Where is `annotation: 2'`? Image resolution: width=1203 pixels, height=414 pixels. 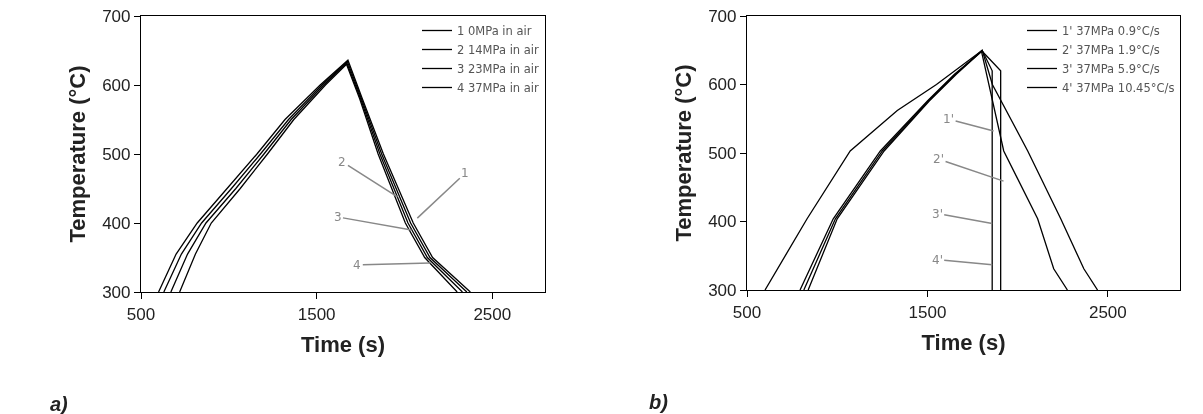 annotation: 2' is located at coordinates (938, 159).